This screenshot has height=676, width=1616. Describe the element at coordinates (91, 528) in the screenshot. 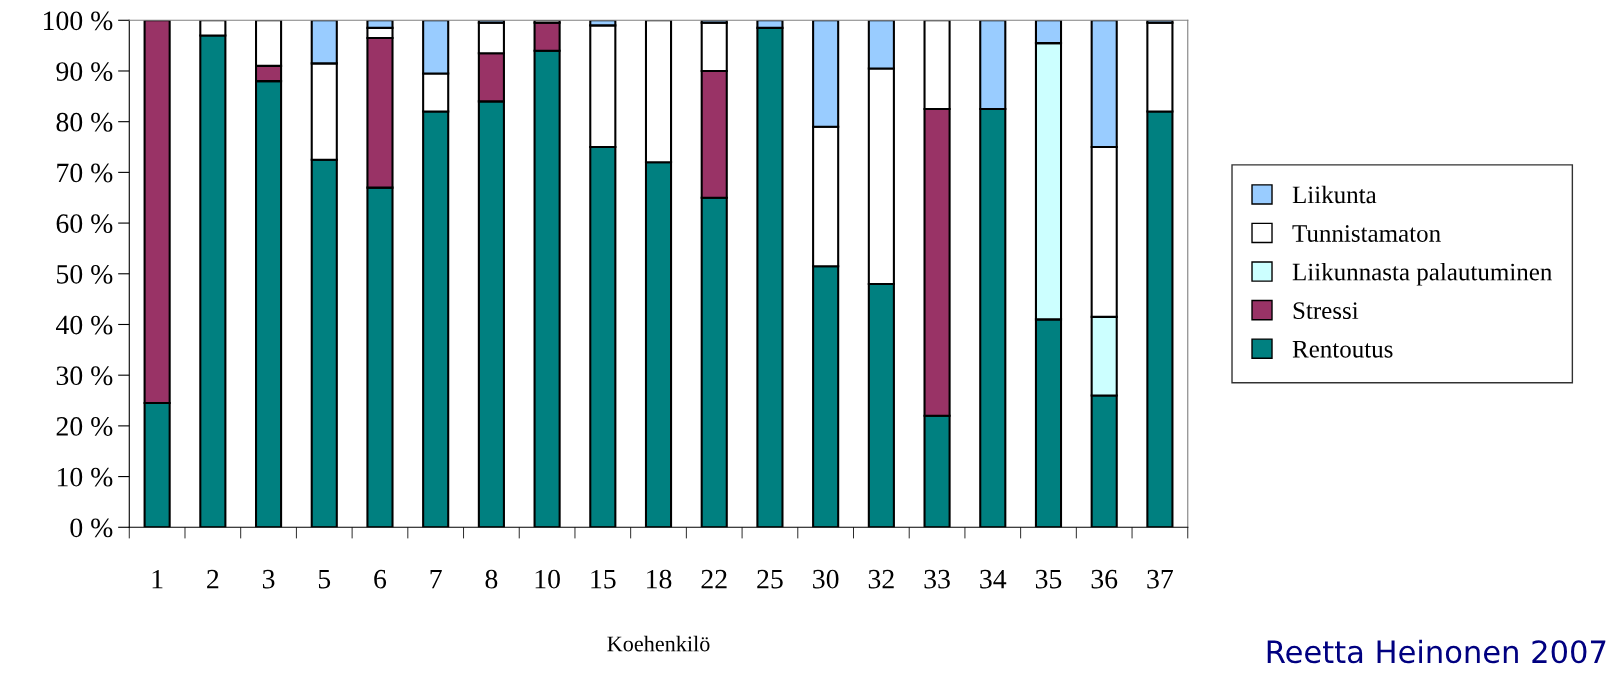

I see `y-tick-label: 0 %` at that location.